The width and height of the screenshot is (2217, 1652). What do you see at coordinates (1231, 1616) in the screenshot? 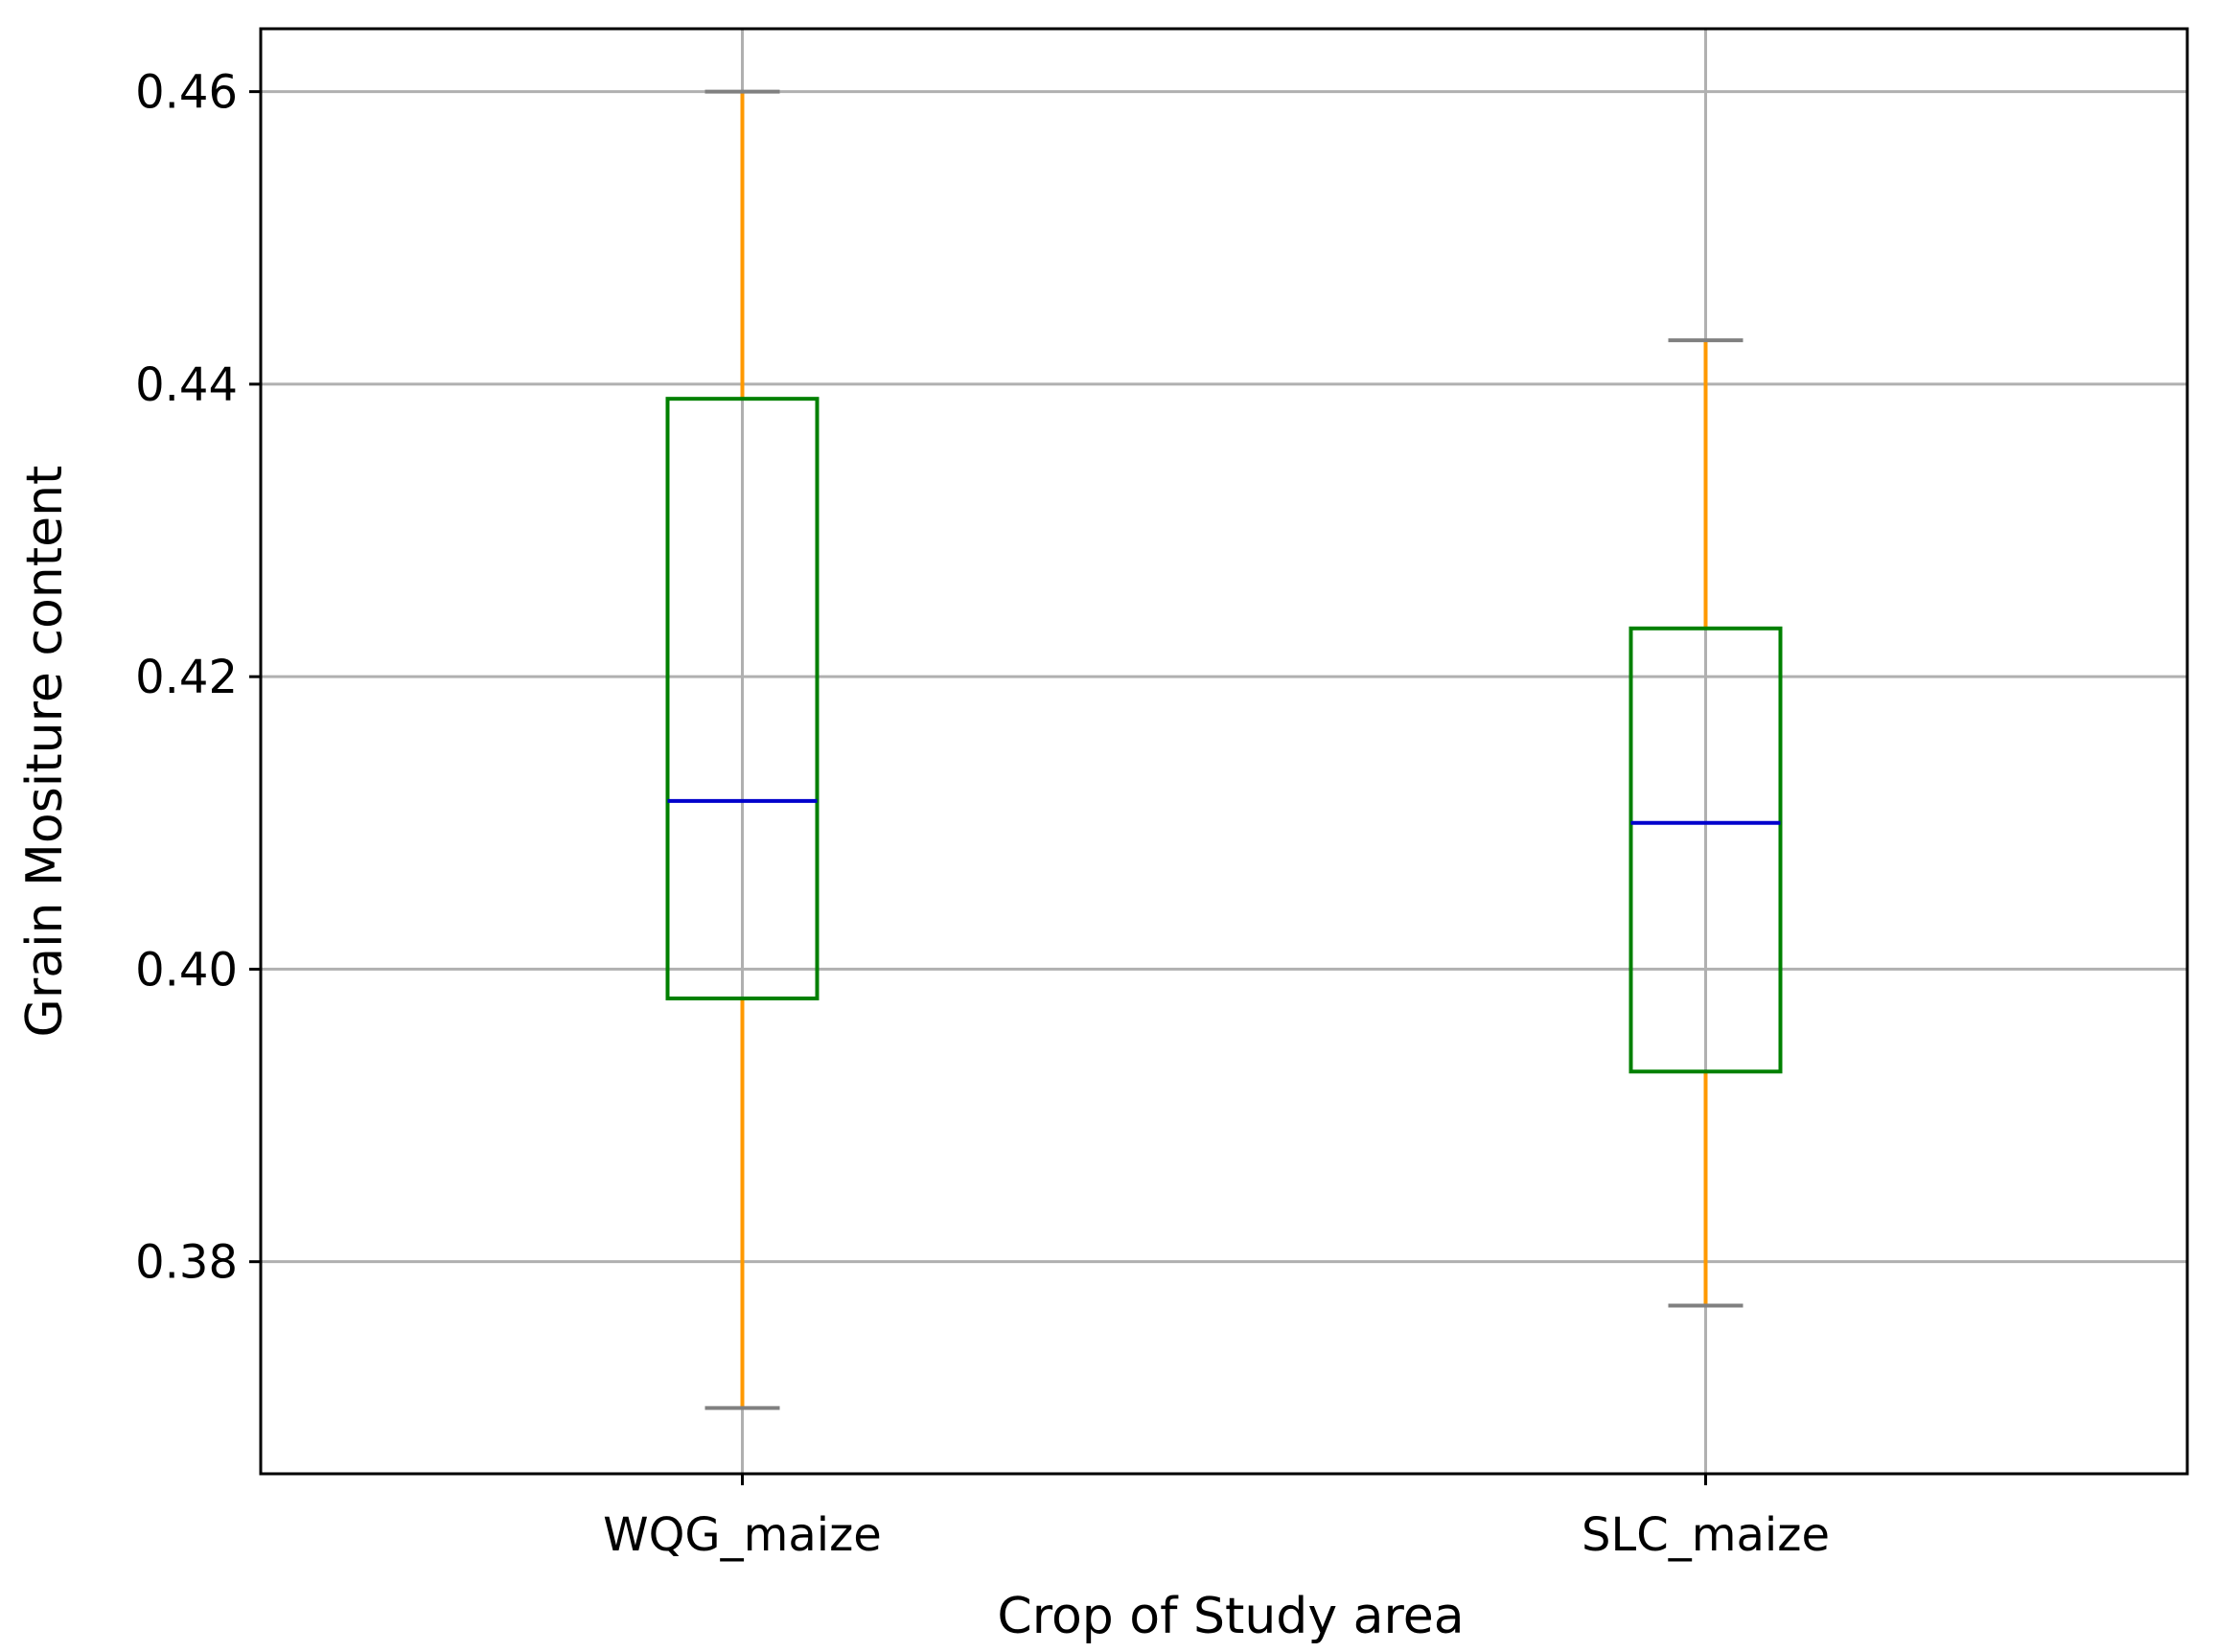
I see `x-axis-title: Crop of Study area` at bounding box center [1231, 1616].